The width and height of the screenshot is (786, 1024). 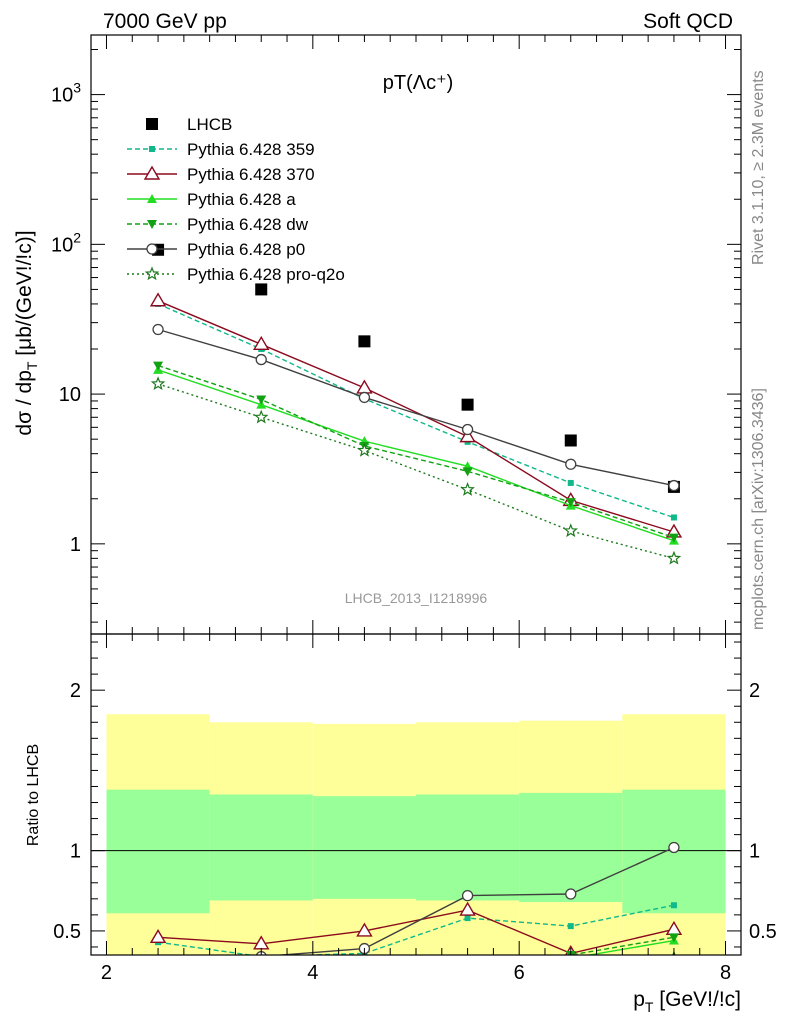 What do you see at coordinates (236, 274) in the screenshot?
I see `legend-entry-pythia-6-428-pro-q2o: Pythia 6.428 pro-q2o` at bounding box center [236, 274].